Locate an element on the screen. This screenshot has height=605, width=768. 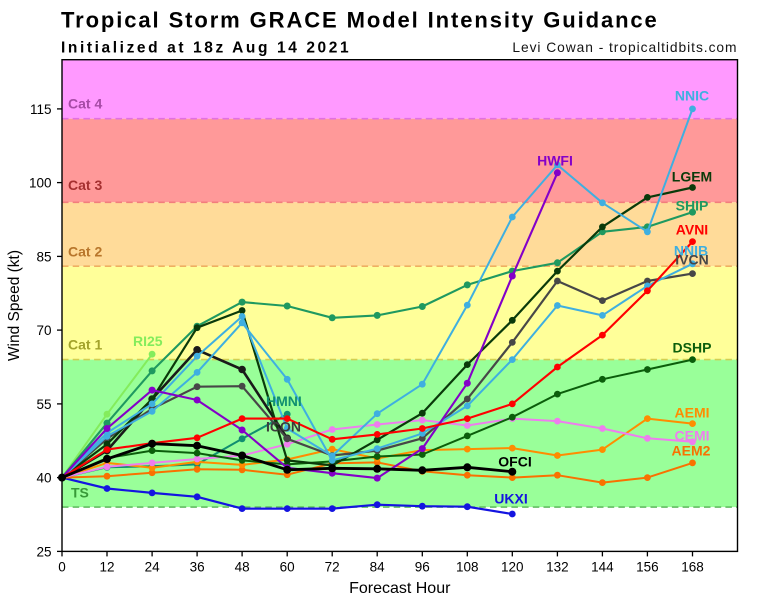
svg-text: 60 is located at coordinates (287, 567).